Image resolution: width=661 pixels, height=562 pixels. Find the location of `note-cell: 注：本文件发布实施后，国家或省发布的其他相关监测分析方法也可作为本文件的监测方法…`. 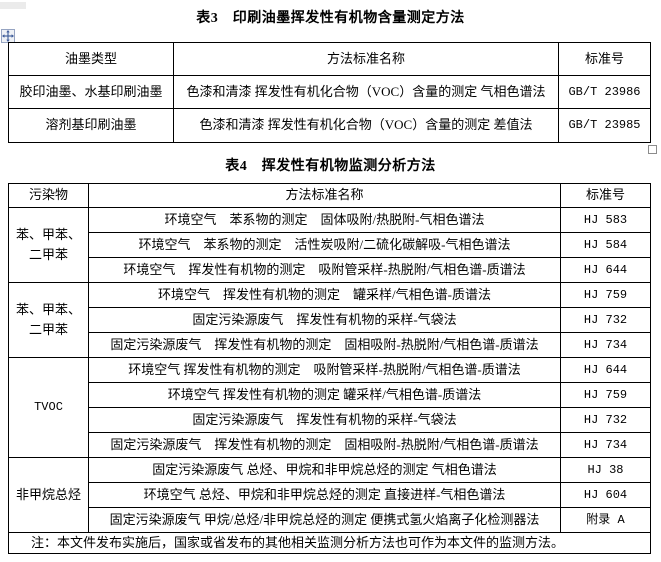

note-cell: 注：本文件发布实施后，国家或省发布的其他相关监测分析方法也可作为本文件的监测方法… is located at coordinates (329, 543).